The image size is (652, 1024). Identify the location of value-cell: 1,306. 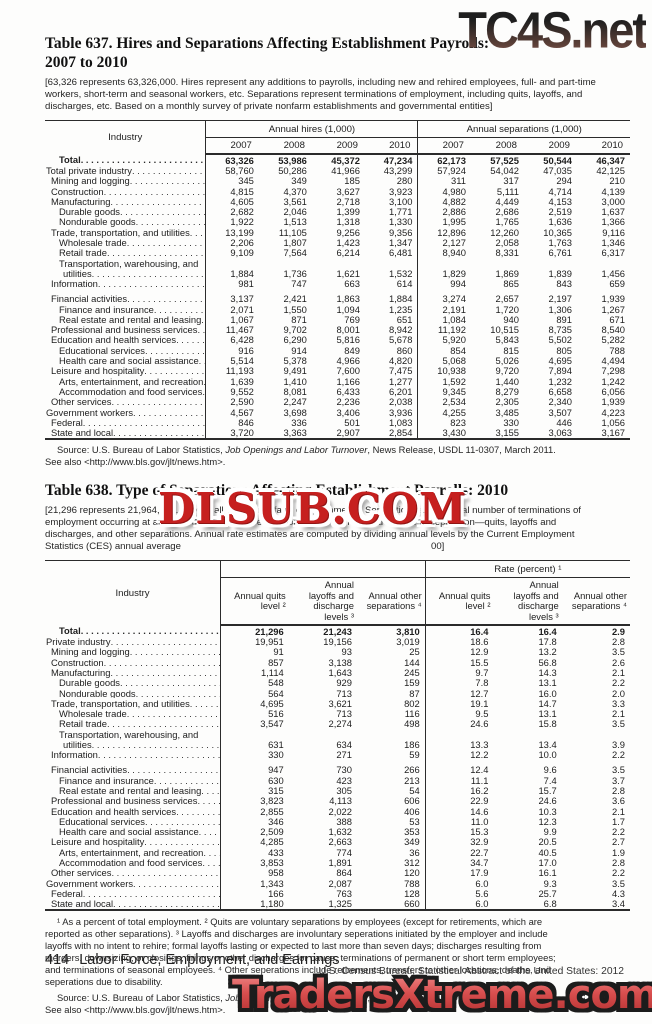
(560, 309).